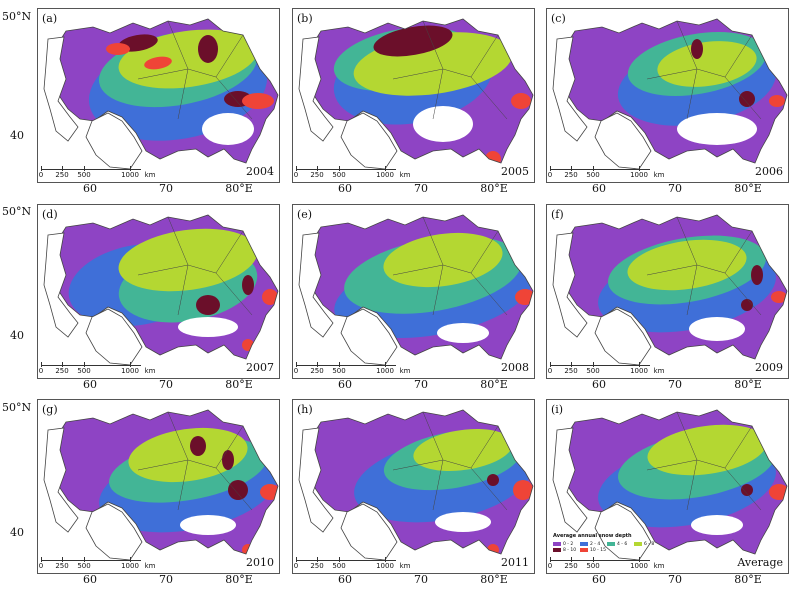 The width and height of the screenshot is (812, 597). I want to click on panel-year: 2008, so click(515, 367).